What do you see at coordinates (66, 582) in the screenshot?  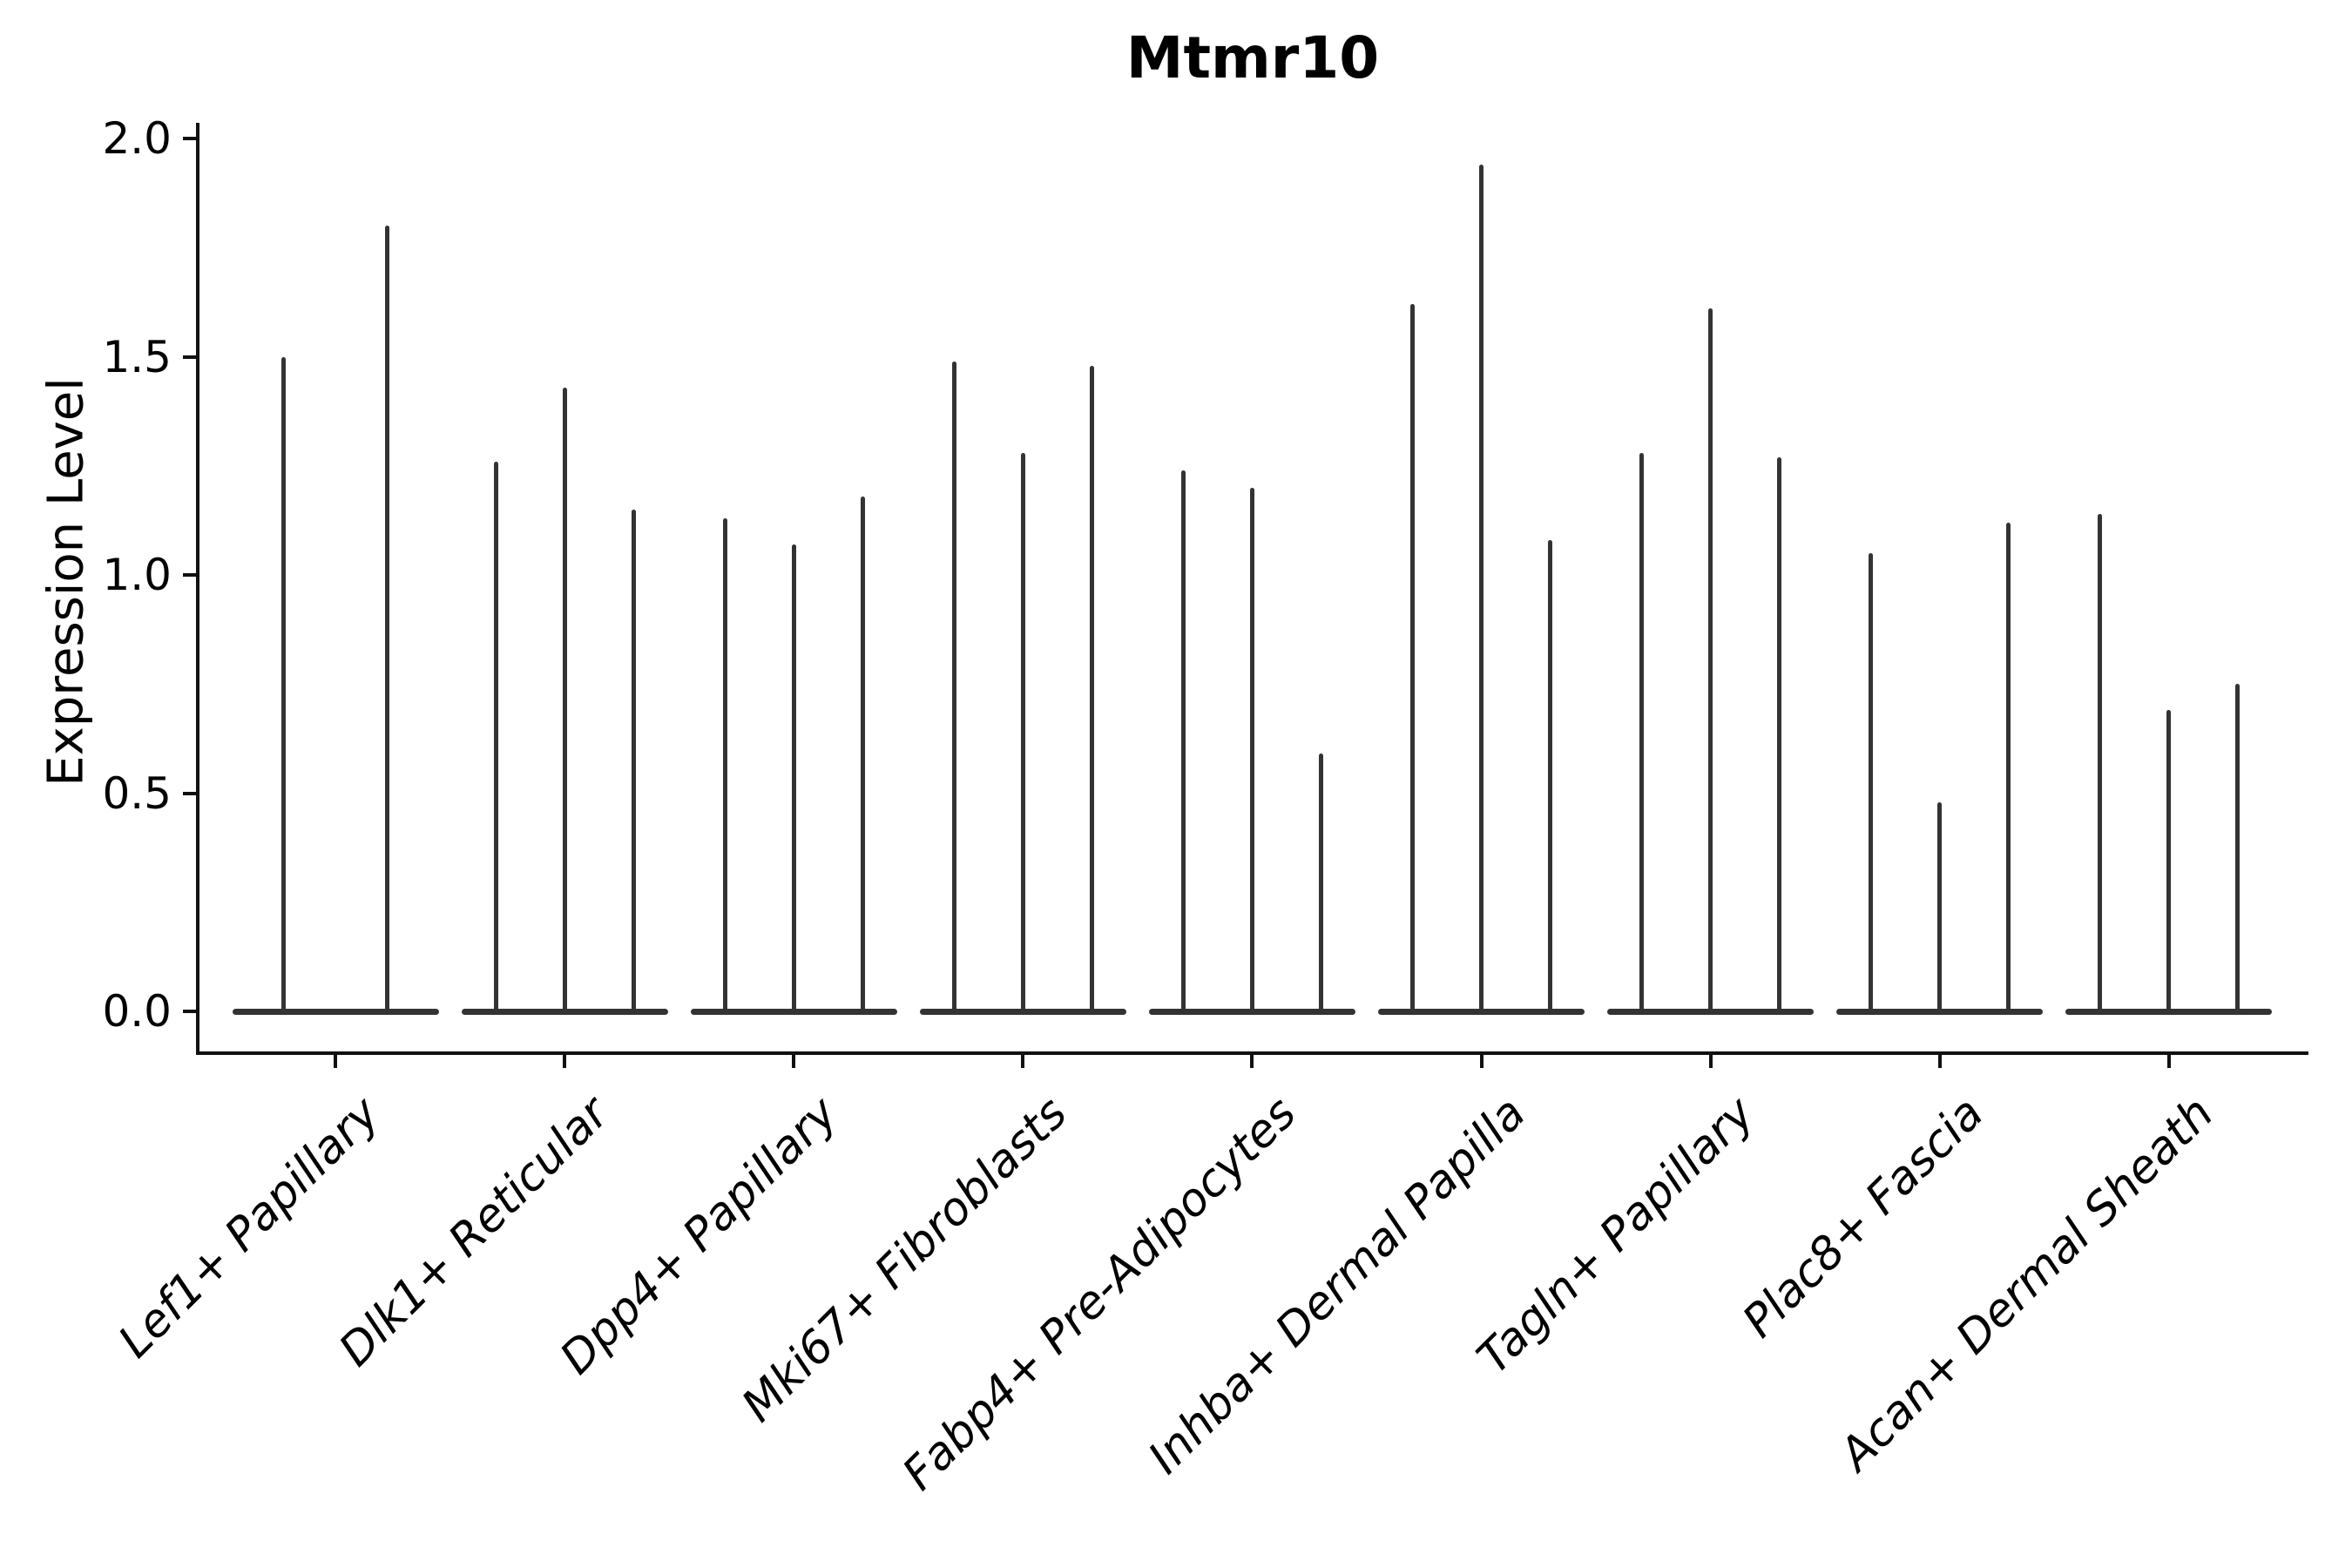 I see `y-axis-label: Expression Level` at bounding box center [66, 582].